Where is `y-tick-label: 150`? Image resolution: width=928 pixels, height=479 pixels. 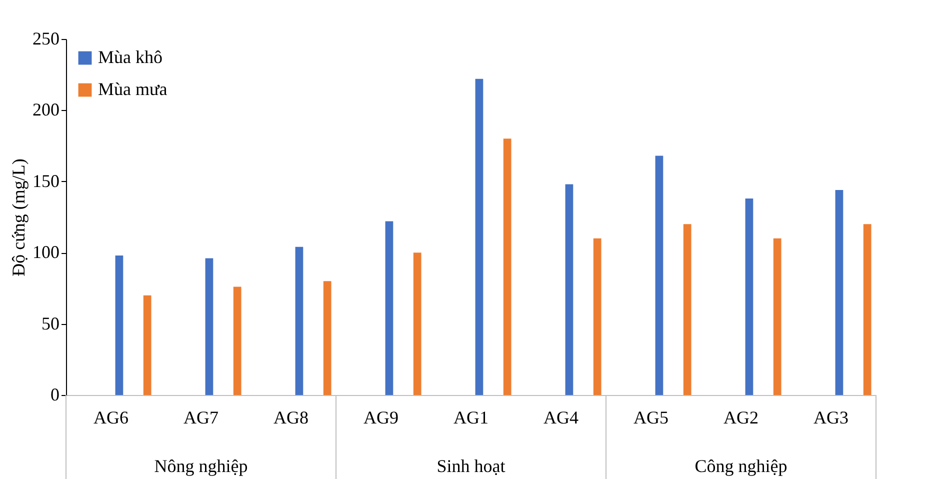 y-tick-label: 150 is located at coordinates (46, 180).